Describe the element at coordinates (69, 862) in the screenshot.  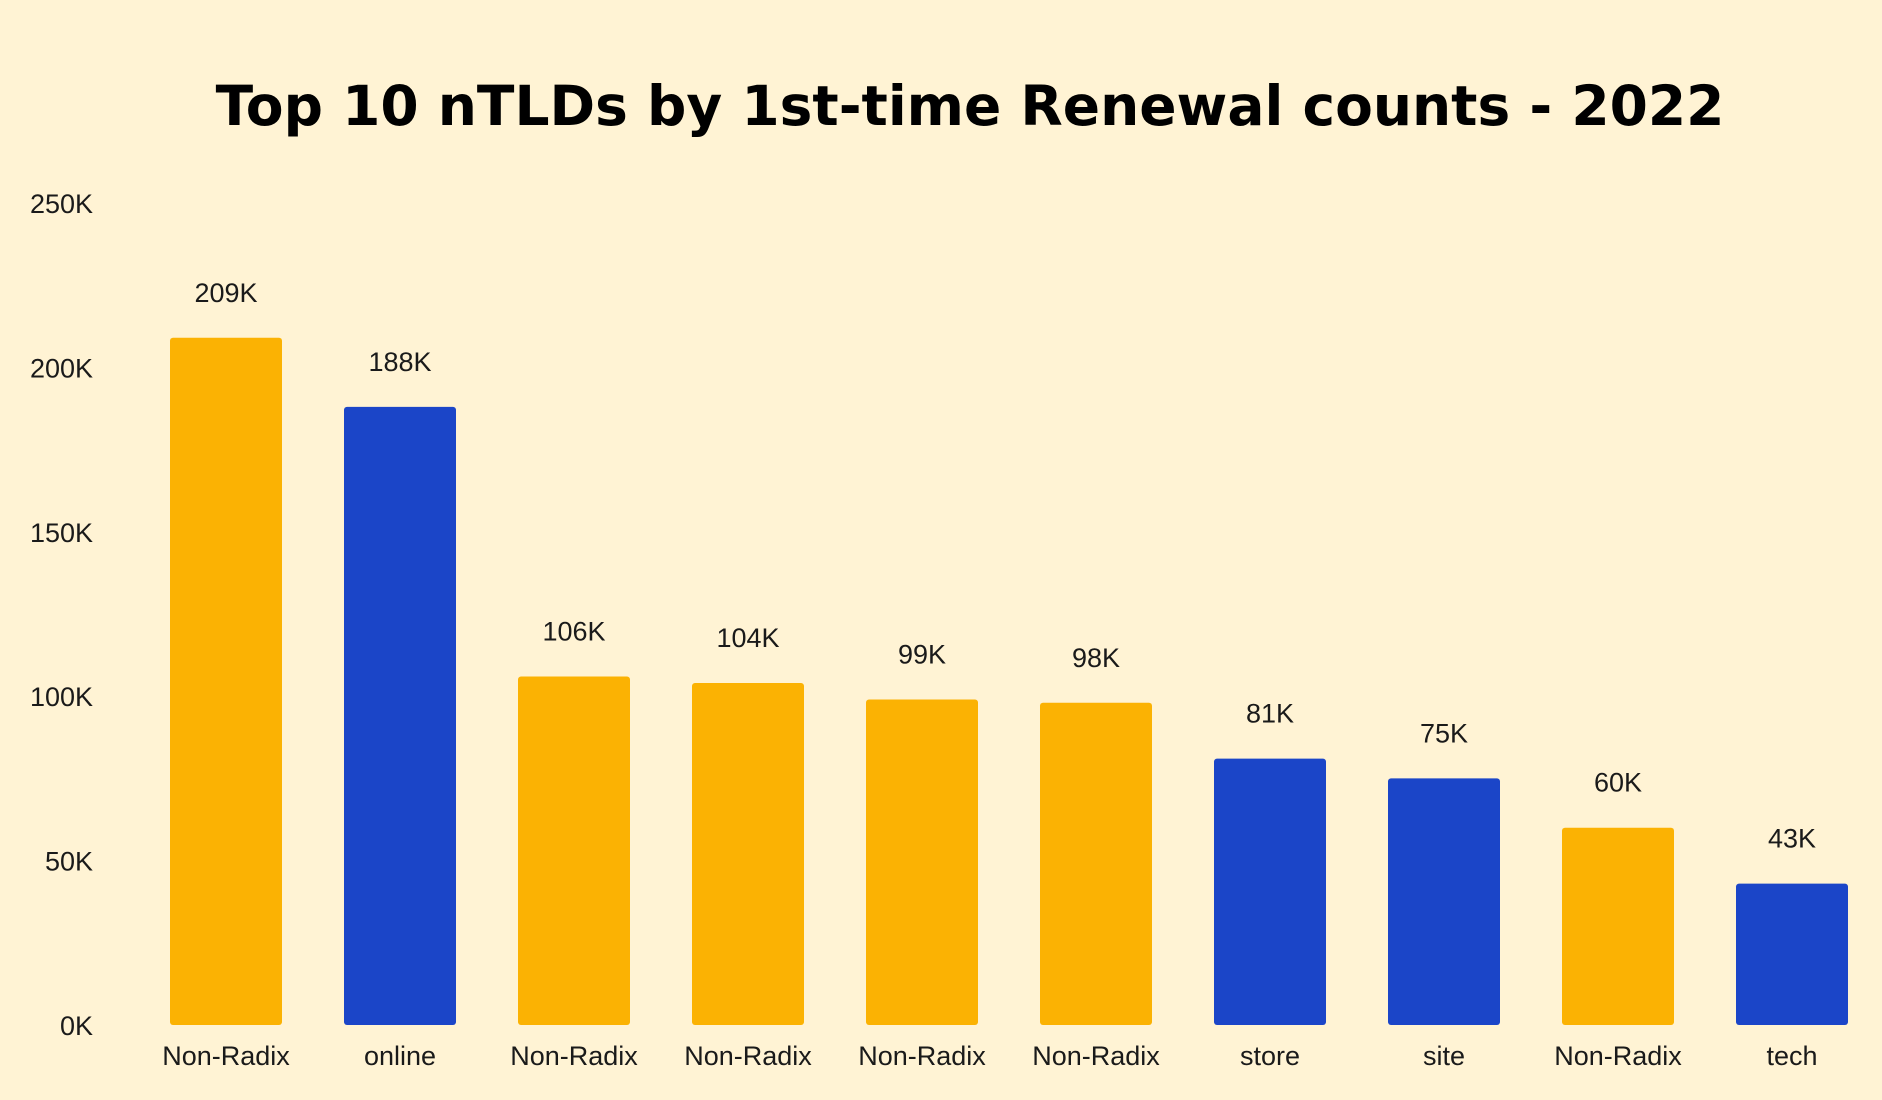
I see `y-tick-label: 50K` at that location.